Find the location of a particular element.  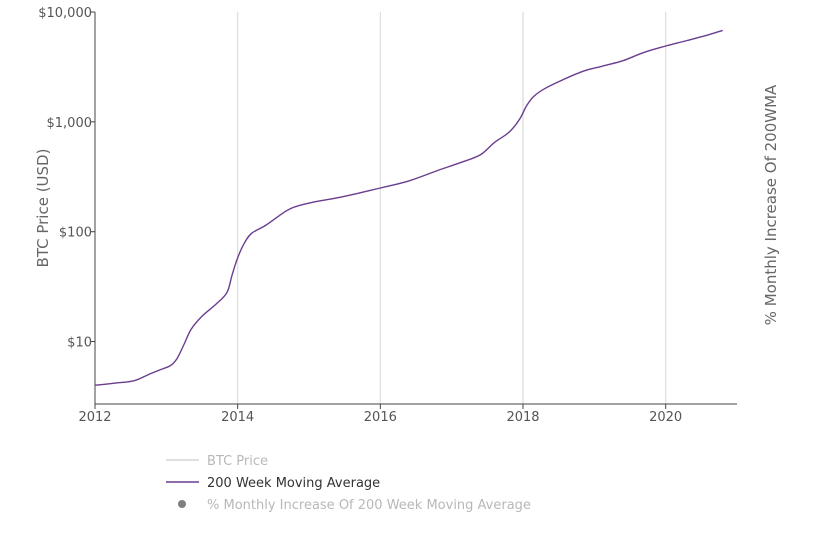

y-tick-label-10: $10 is located at coordinates (79, 343).